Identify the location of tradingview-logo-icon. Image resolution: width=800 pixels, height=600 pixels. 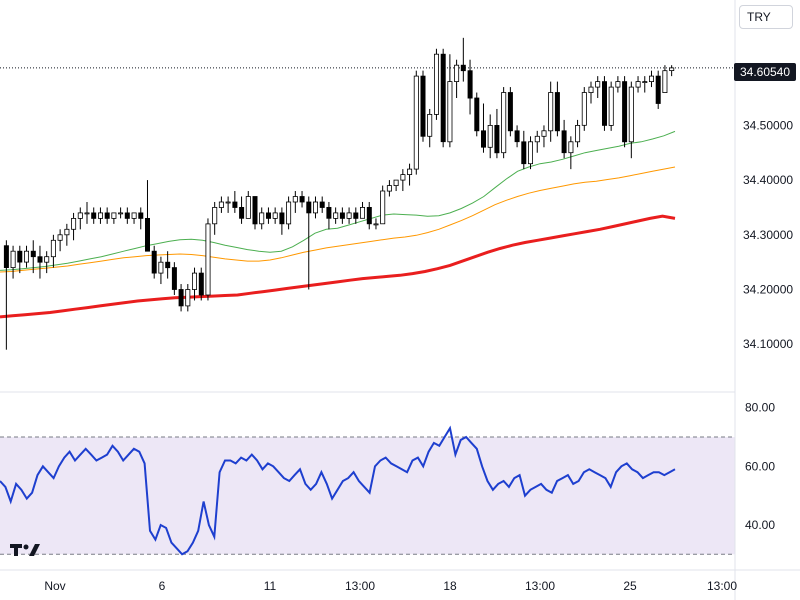
(27, 550).